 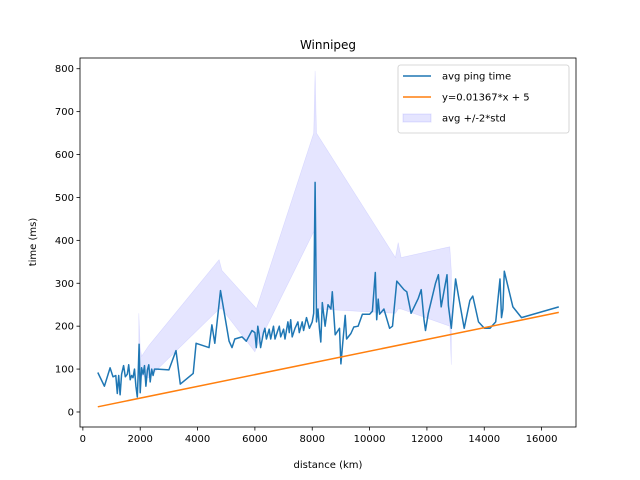 I want to click on y-tick-label: 100, so click(x=64, y=370).